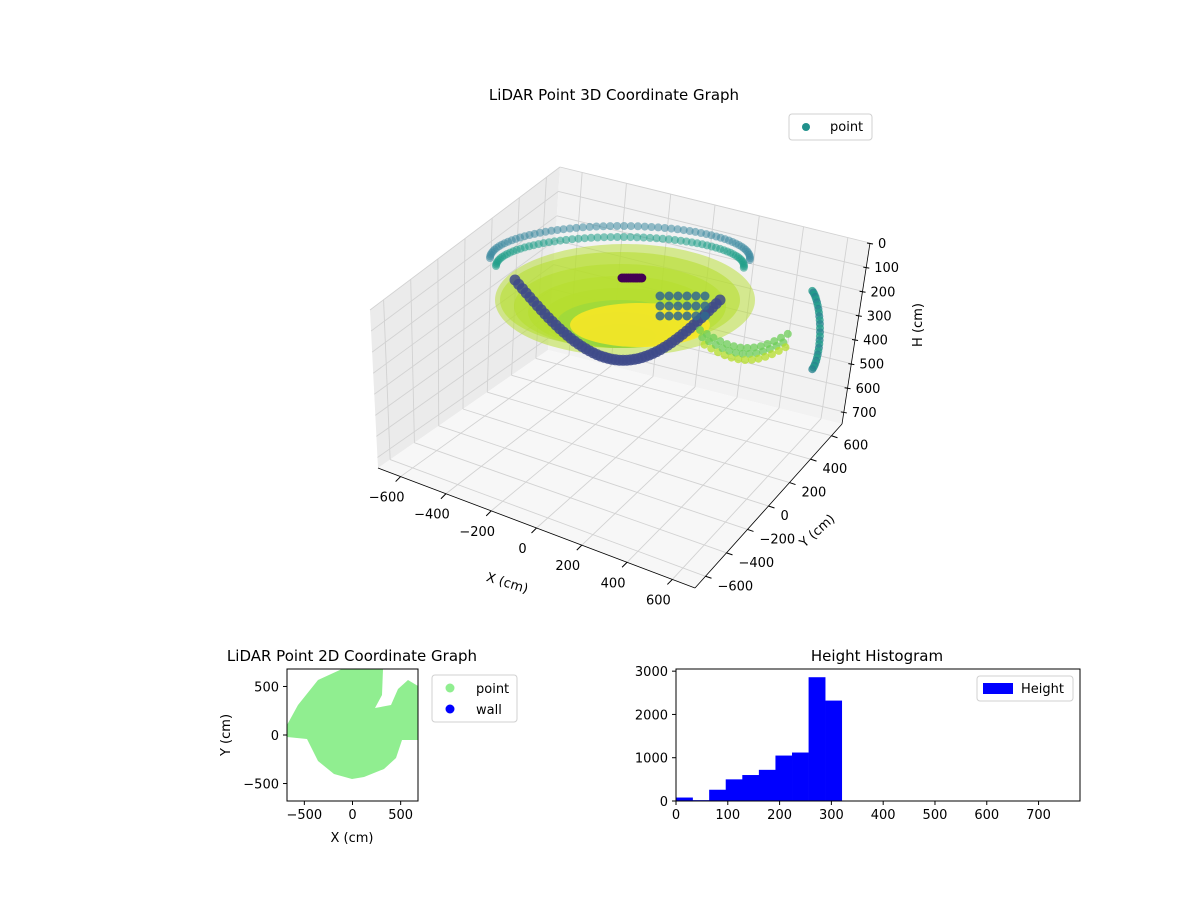  I want to click on chart-hist-frame, so click(878, 735).